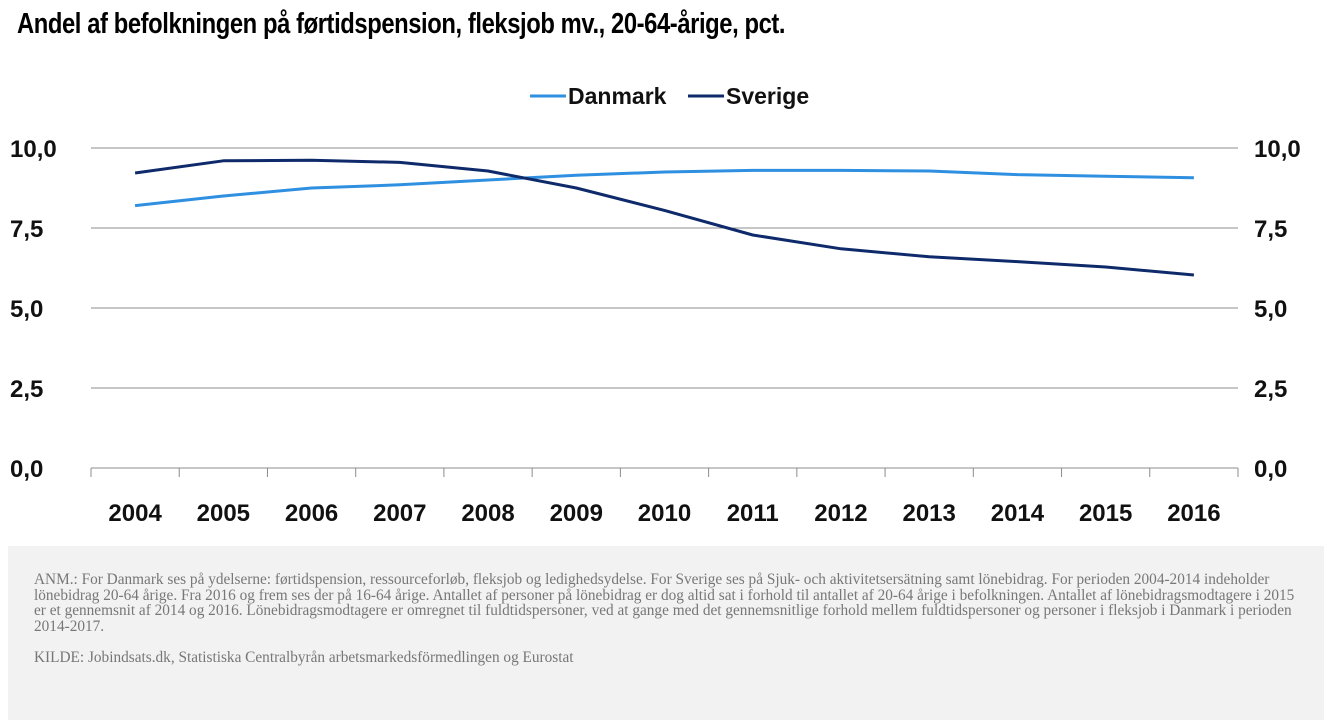  Describe the element at coordinates (1270, 389) in the screenshot. I see `y-tick-label-right: 2,5` at that location.